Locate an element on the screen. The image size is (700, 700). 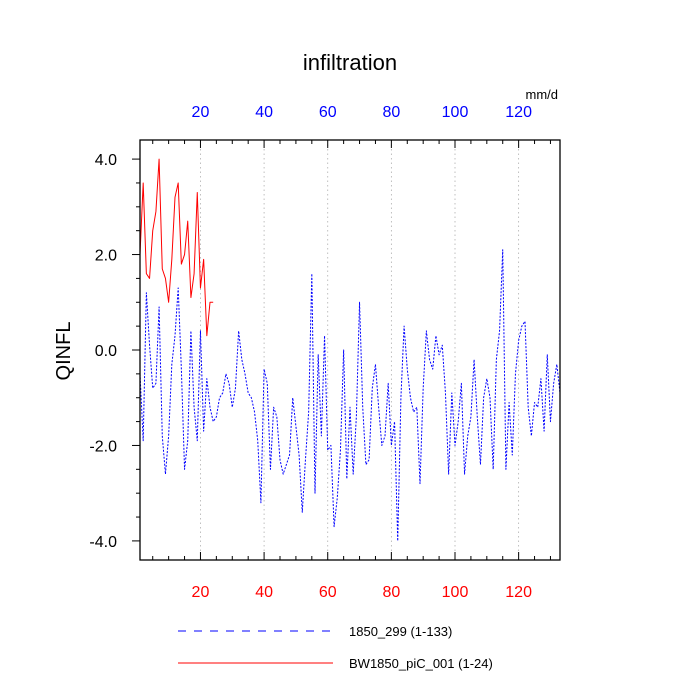
x-tick-label-top-80: 80 is located at coordinates (391, 112).